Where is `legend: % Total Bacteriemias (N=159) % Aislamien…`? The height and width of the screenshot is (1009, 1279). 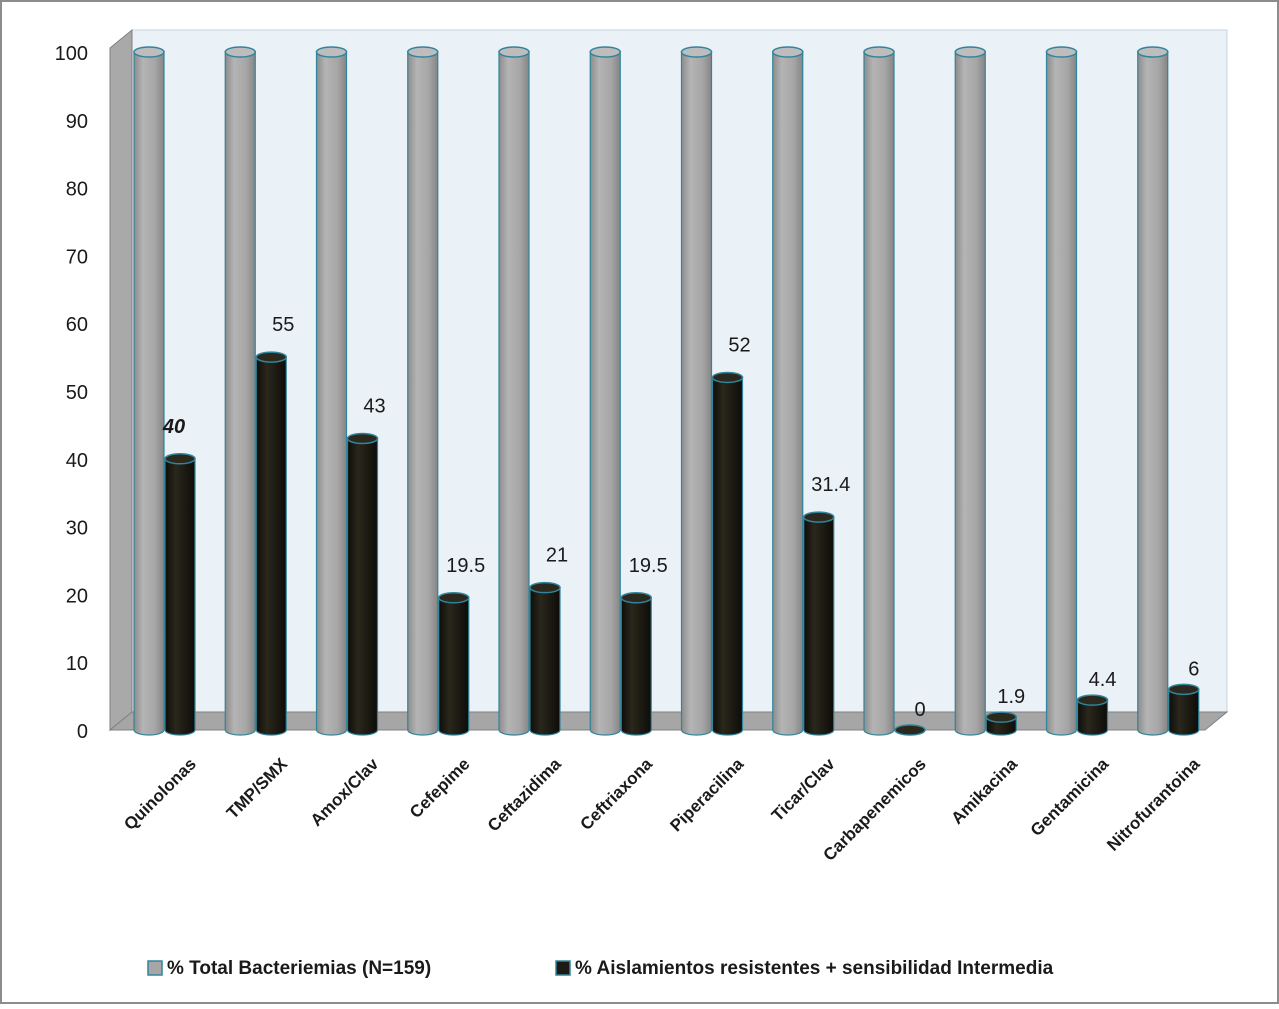
legend: % Total Bacteriemias (N=159) % Aislamien… is located at coordinates (600, 968).